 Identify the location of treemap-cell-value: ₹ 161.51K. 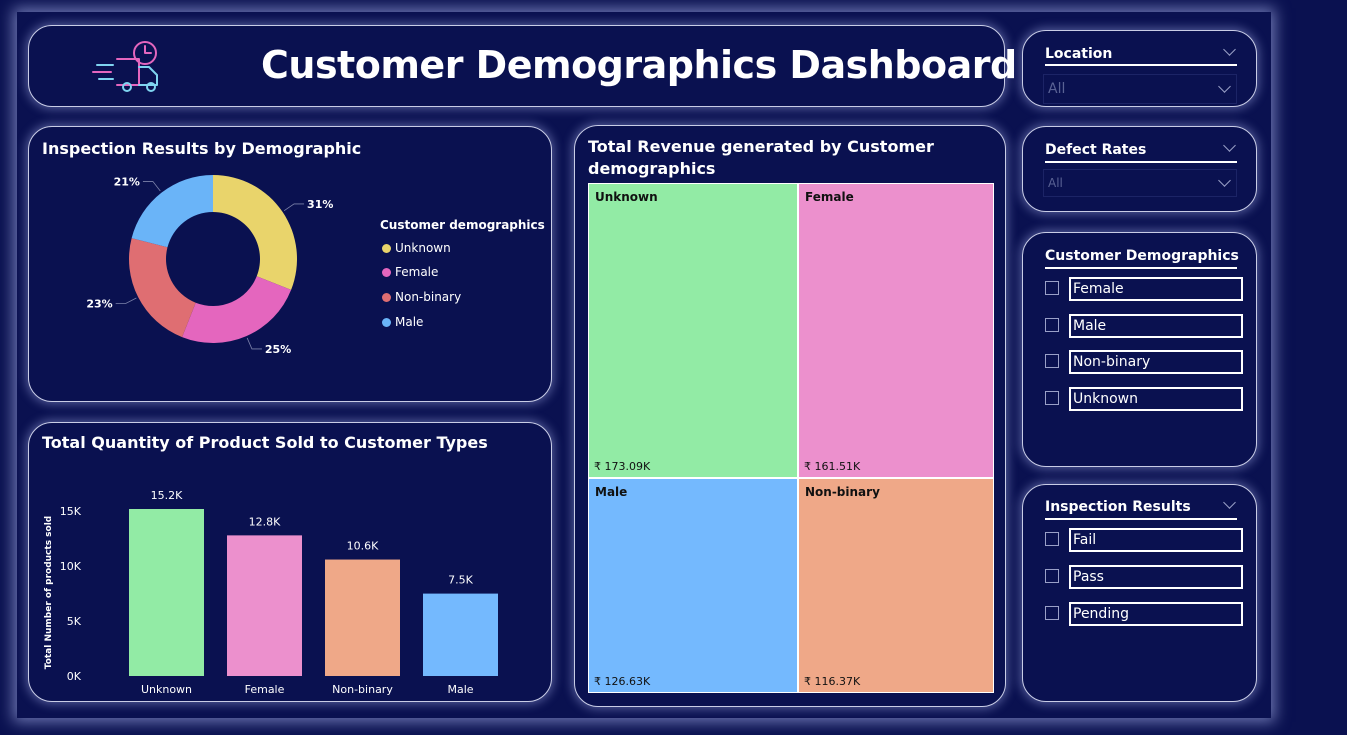
(832, 466).